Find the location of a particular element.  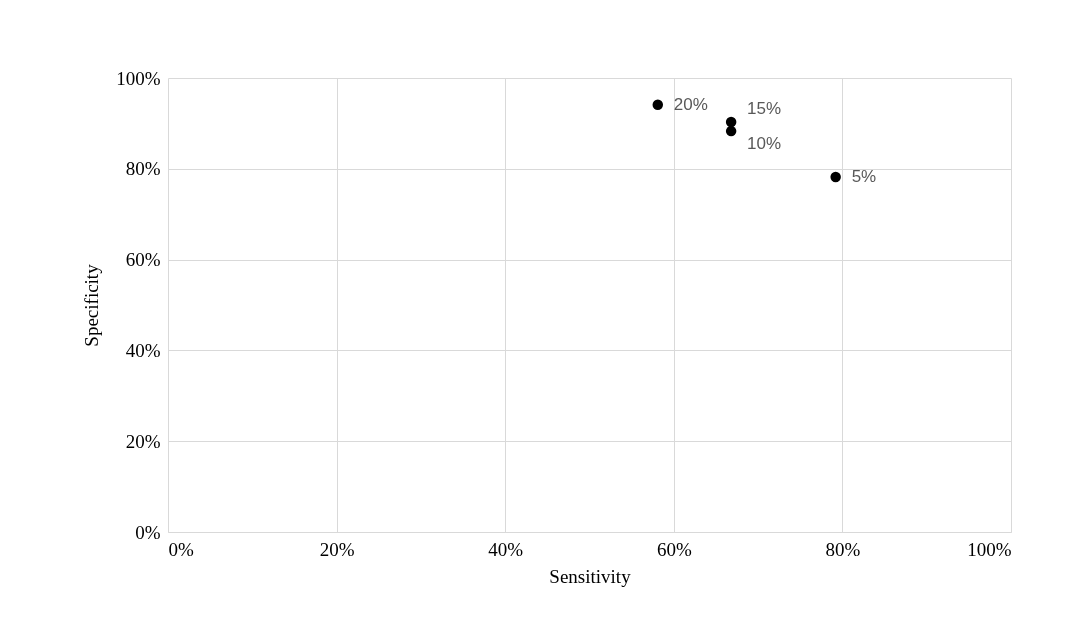

y-tick-label: 40% is located at coordinates (143, 350).